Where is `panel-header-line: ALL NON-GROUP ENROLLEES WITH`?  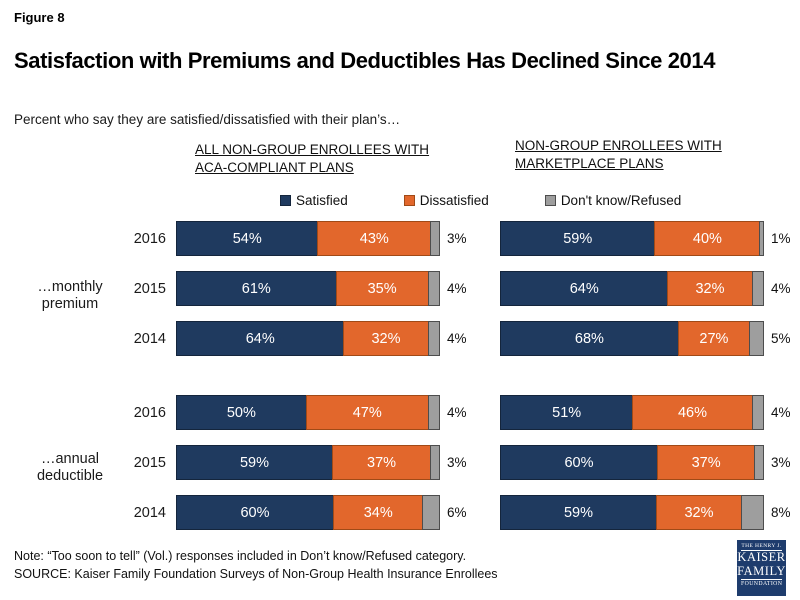 panel-header-line: ALL NON-GROUP ENROLLEES WITH is located at coordinates (312, 149).